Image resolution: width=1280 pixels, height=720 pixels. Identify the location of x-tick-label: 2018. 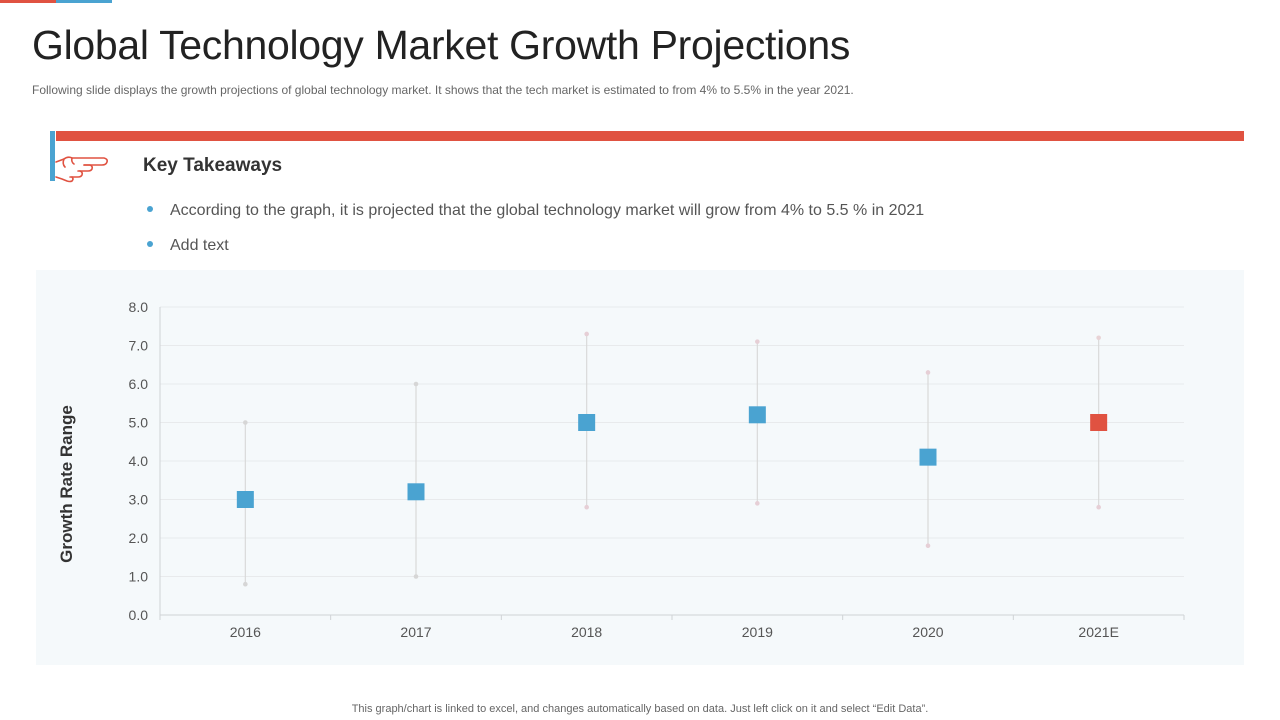
(586, 632).